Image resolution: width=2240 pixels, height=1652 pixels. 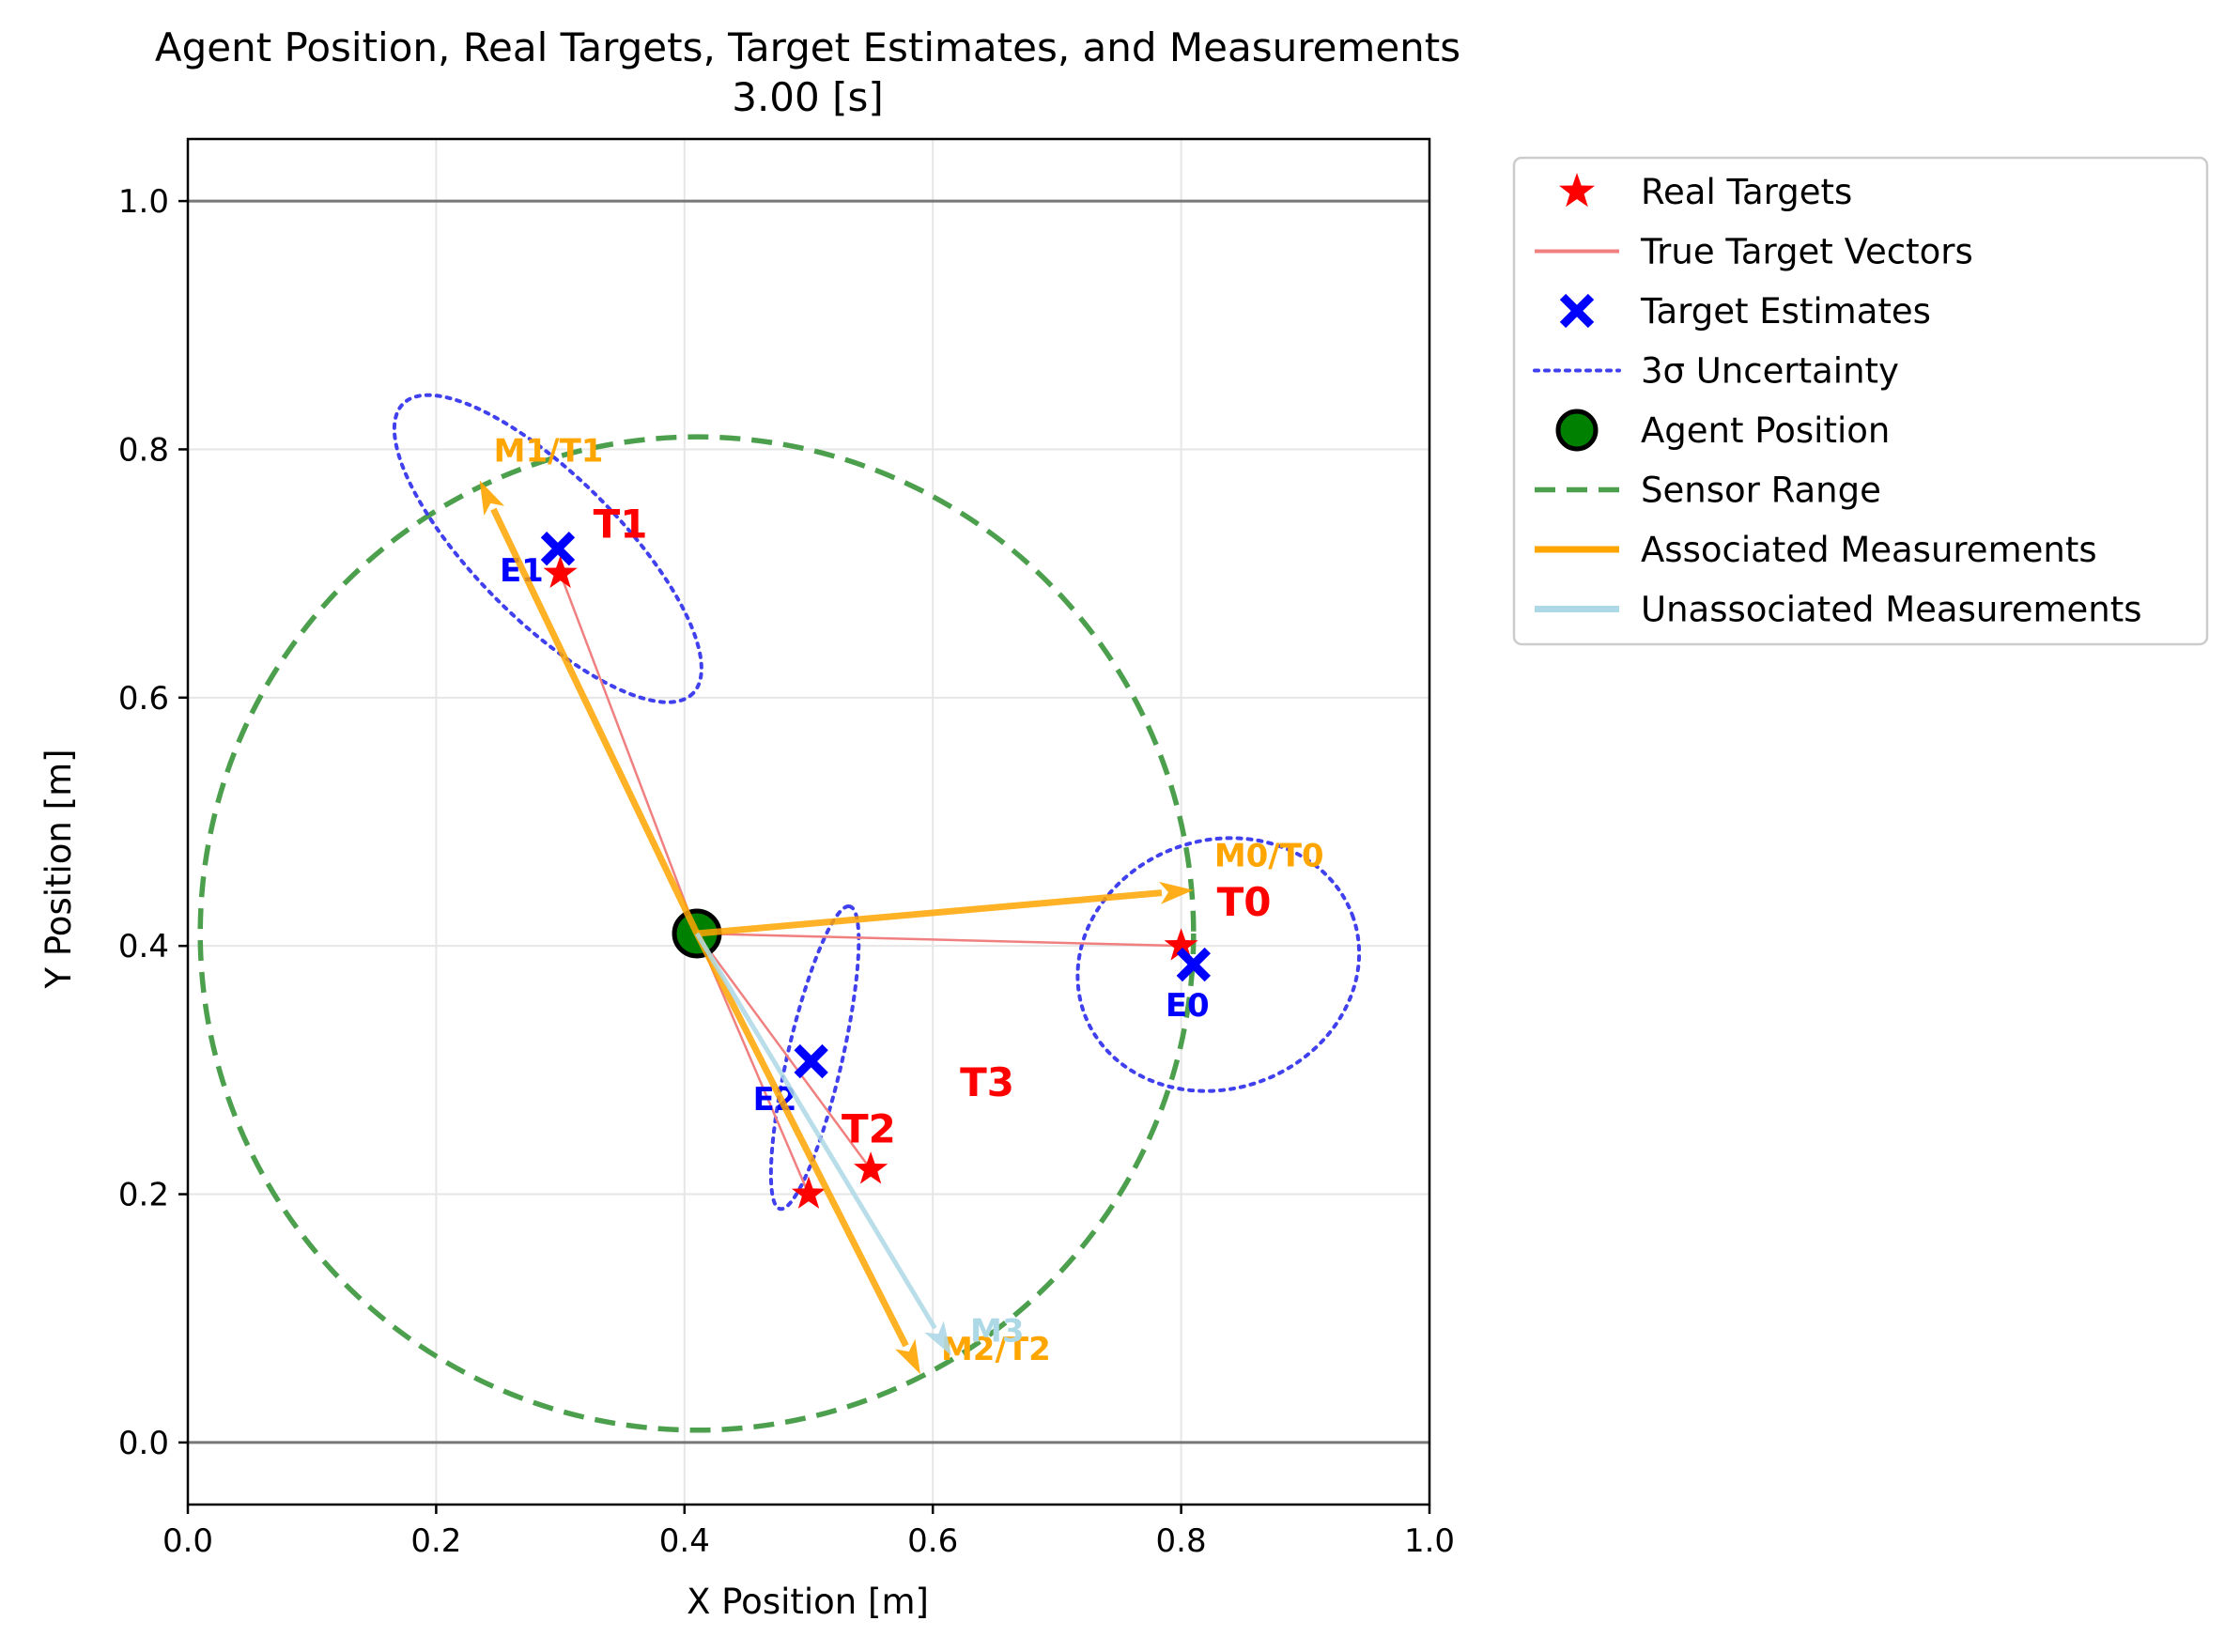 What do you see at coordinates (143, 450) in the screenshot?
I see `y-tick-label: 0.8` at bounding box center [143, 450].